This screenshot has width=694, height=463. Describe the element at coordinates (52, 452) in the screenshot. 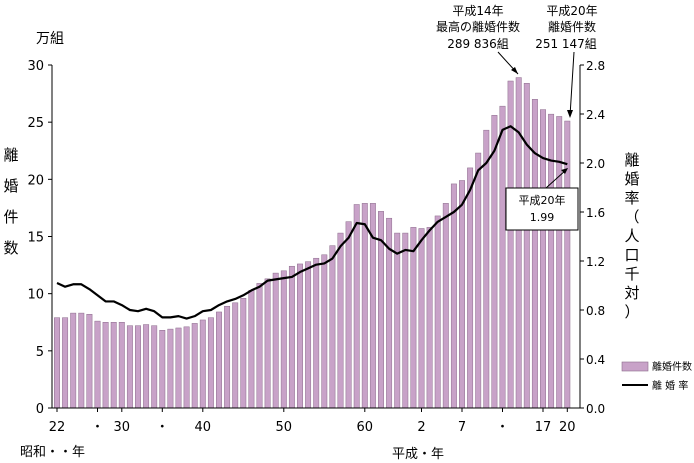

I see `era-label-showa: 昭和・・年` at that location.